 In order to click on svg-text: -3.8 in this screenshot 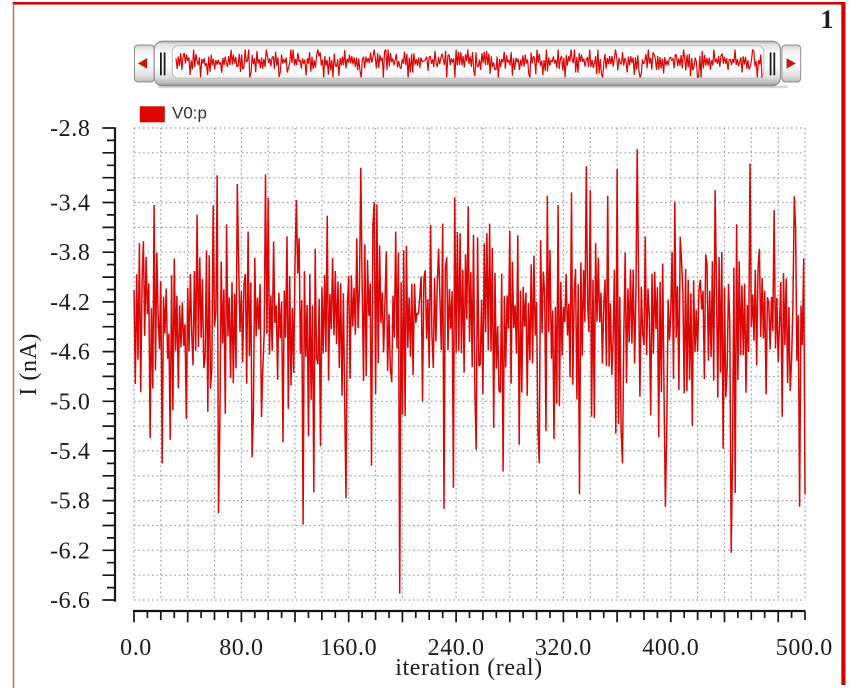, I will do `click(70, 253)`.